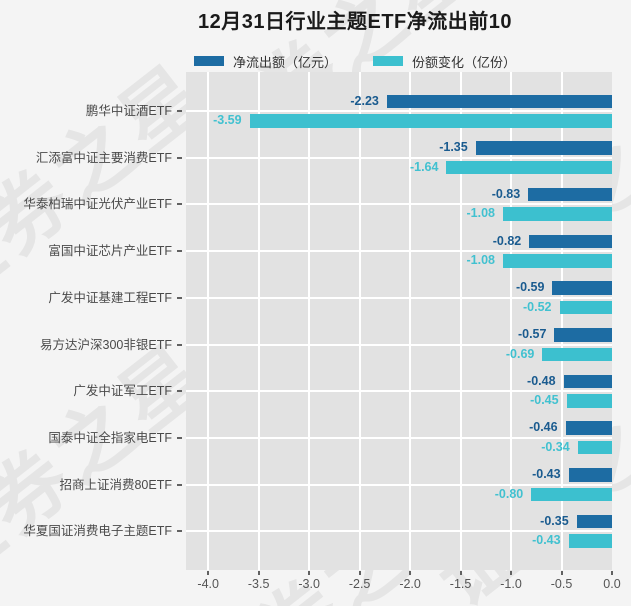 The height and width of the screenshot is (606, 631). I want to click on value-label-net-outflow: -0.59, so click(530, 287).